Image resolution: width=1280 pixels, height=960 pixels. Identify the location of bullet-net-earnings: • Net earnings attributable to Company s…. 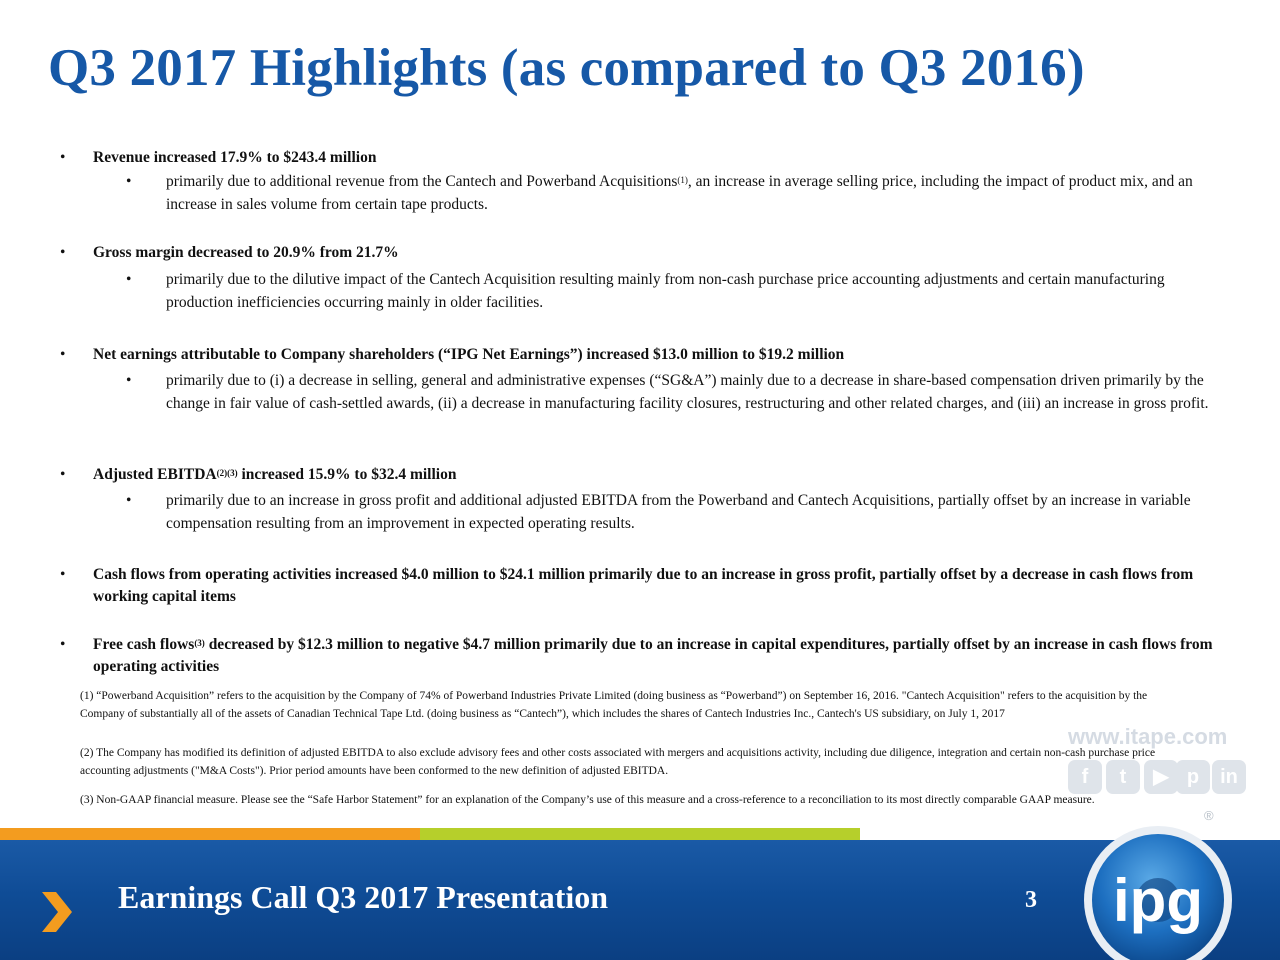
(646, 355).